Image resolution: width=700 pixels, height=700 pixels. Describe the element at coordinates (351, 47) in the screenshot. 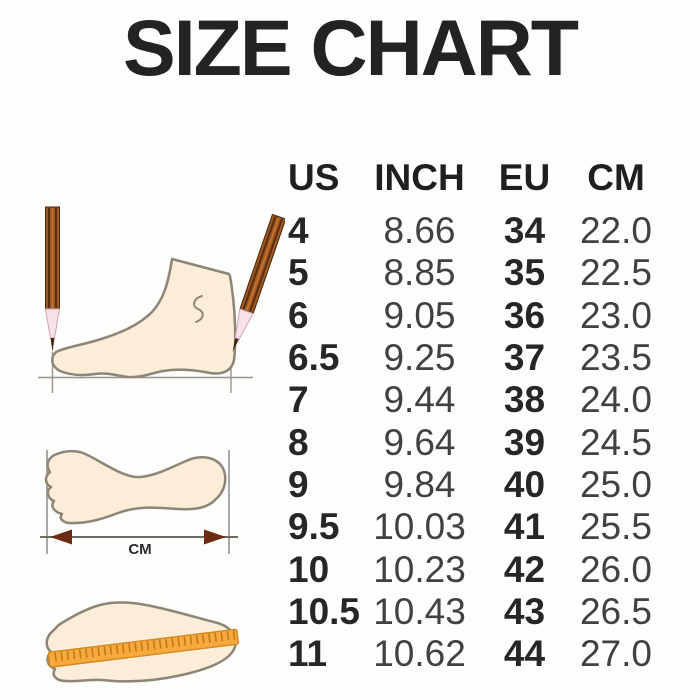

I see `page-title: SIZE CHART` at that location.